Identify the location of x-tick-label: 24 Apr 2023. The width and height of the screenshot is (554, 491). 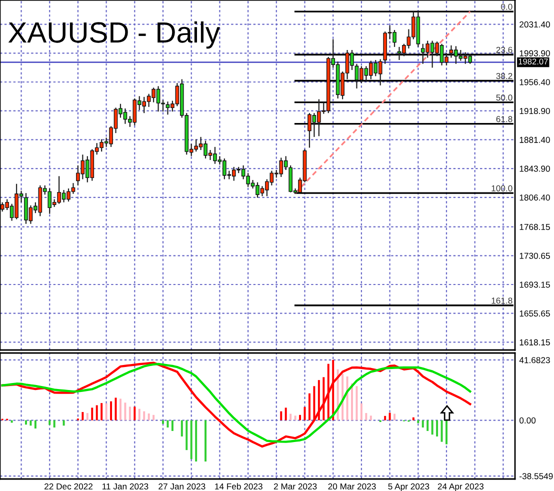
(461, 487).